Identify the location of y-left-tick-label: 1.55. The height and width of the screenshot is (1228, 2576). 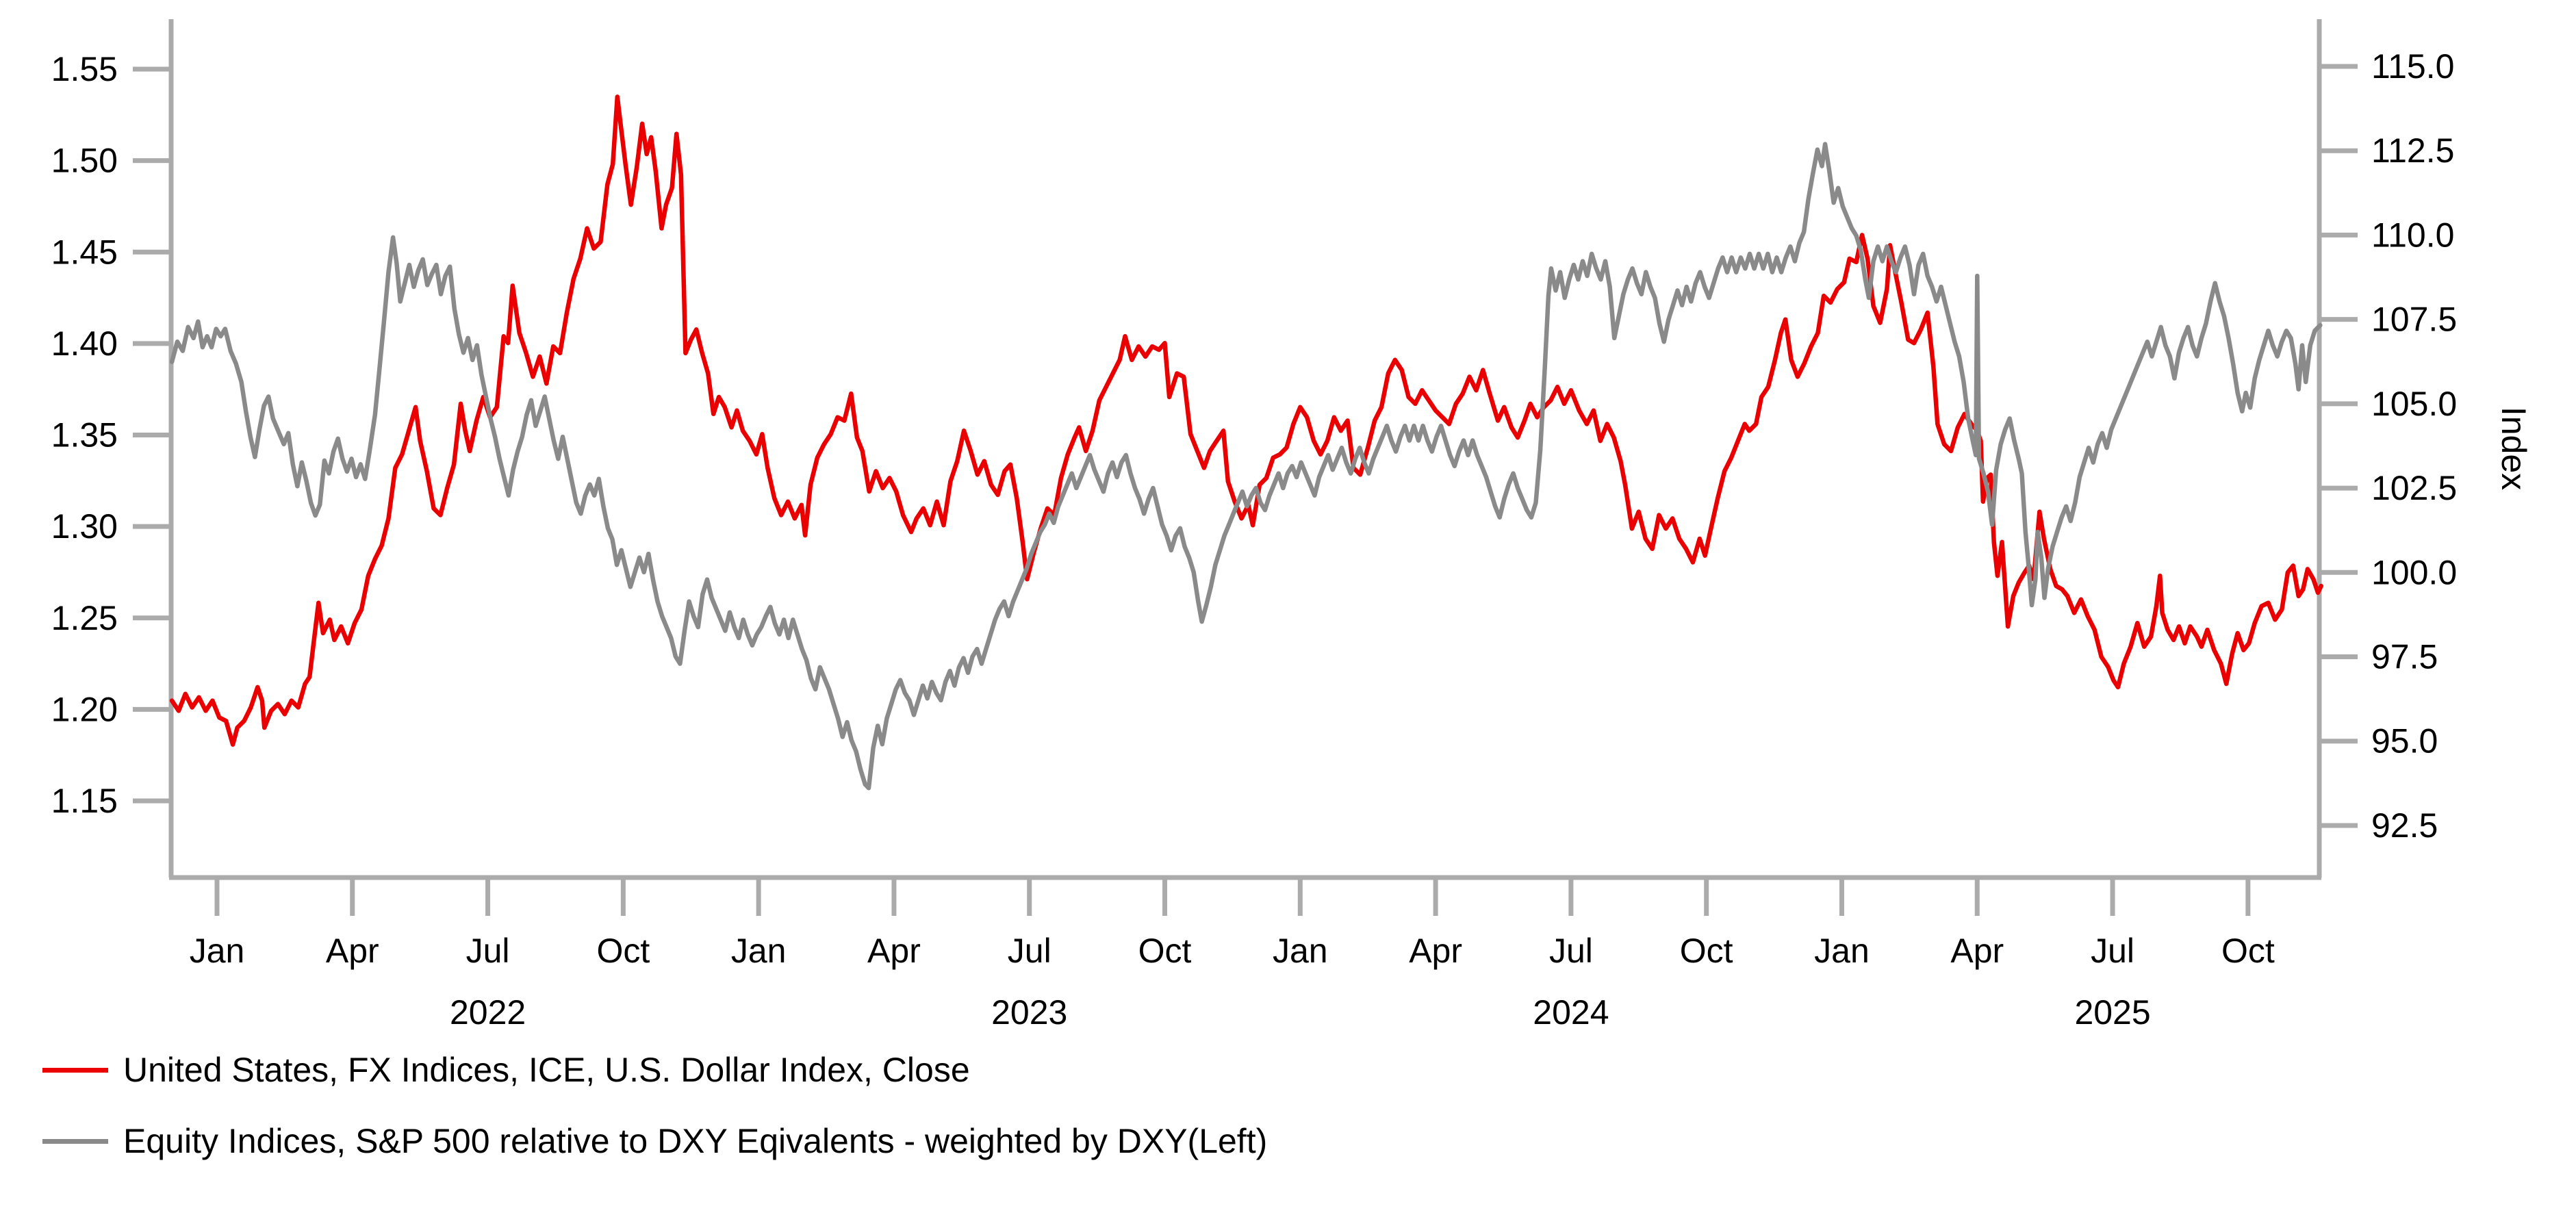
(84, 69).